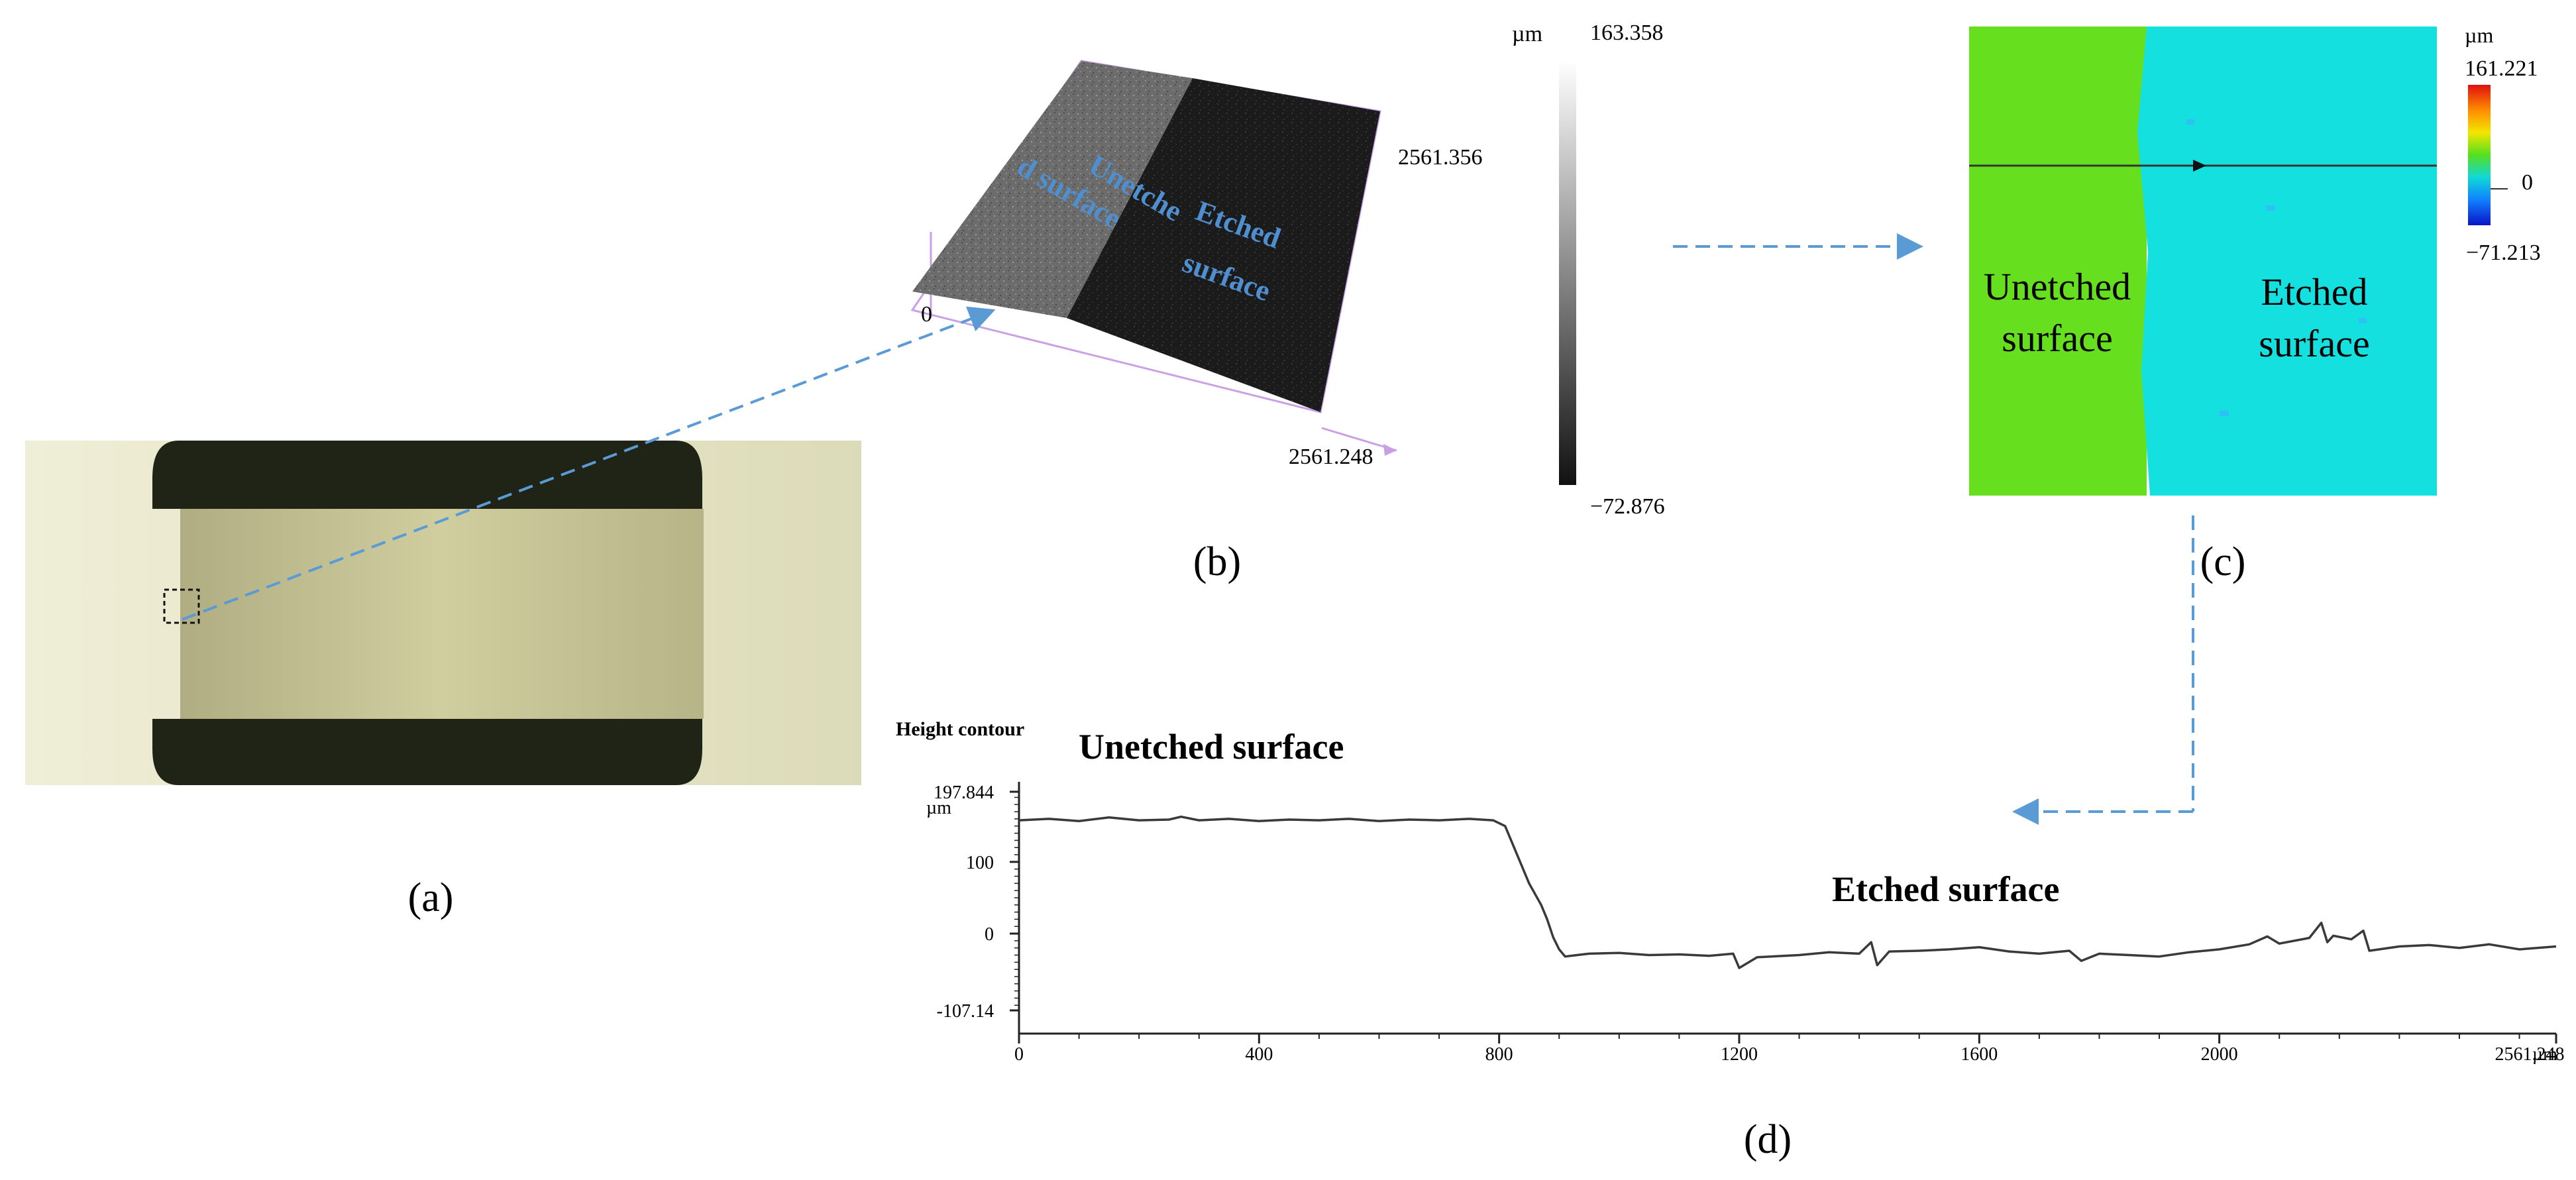 The image size is (2576, 1180). What do you see at coordinates (1946, 889) in the screenshot?
I see `chart-etched-annotation: Etched surface` at bounding box center [1946, 889].